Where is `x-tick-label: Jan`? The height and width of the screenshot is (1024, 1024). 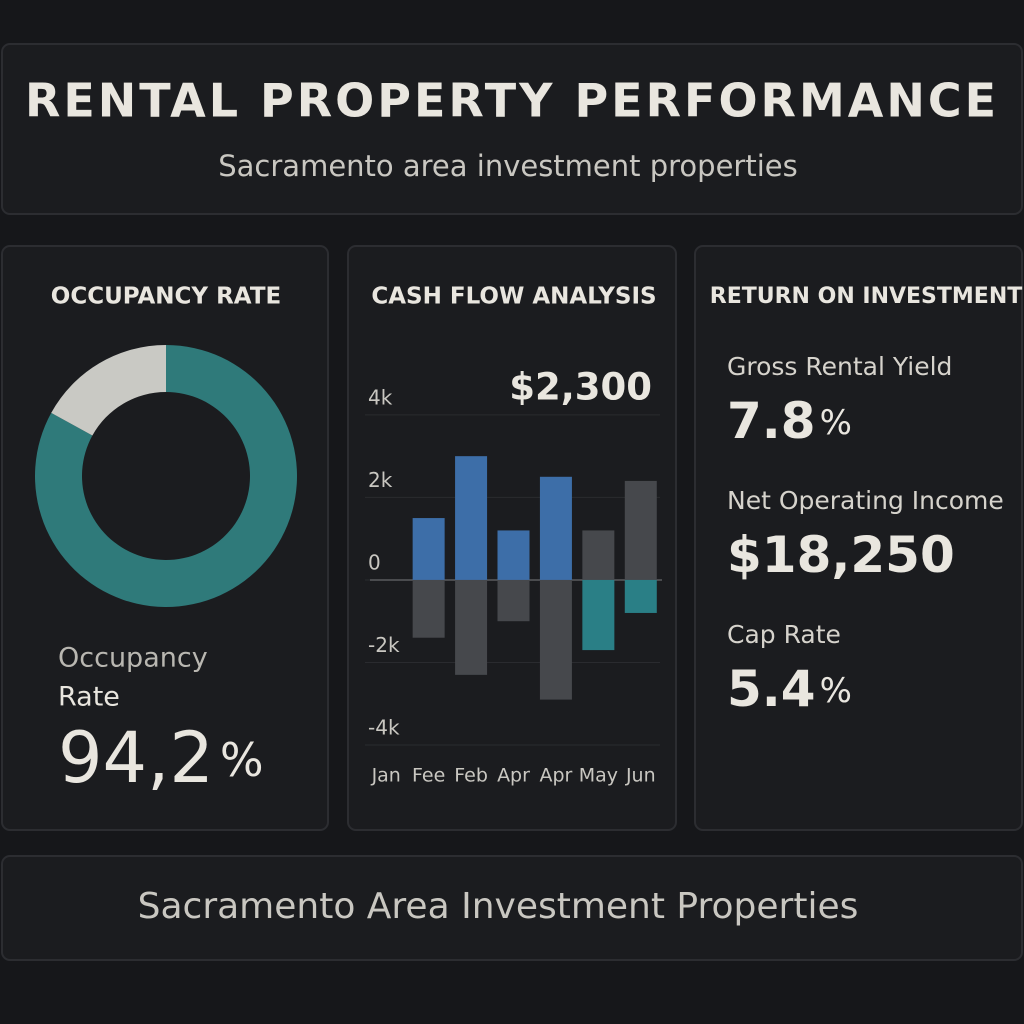 x-tick-label: Jan is located at coordinates (386, 776).